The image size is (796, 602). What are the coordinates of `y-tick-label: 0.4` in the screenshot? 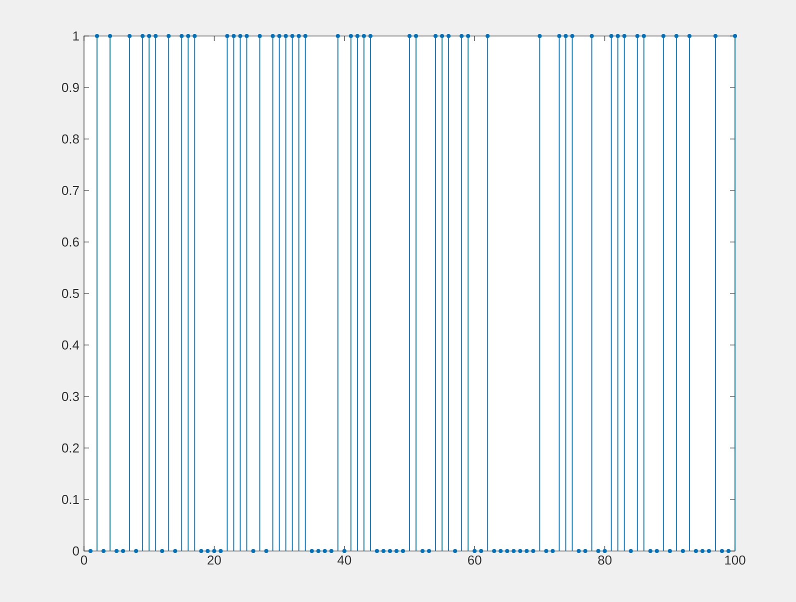 It's located at (71, 345).